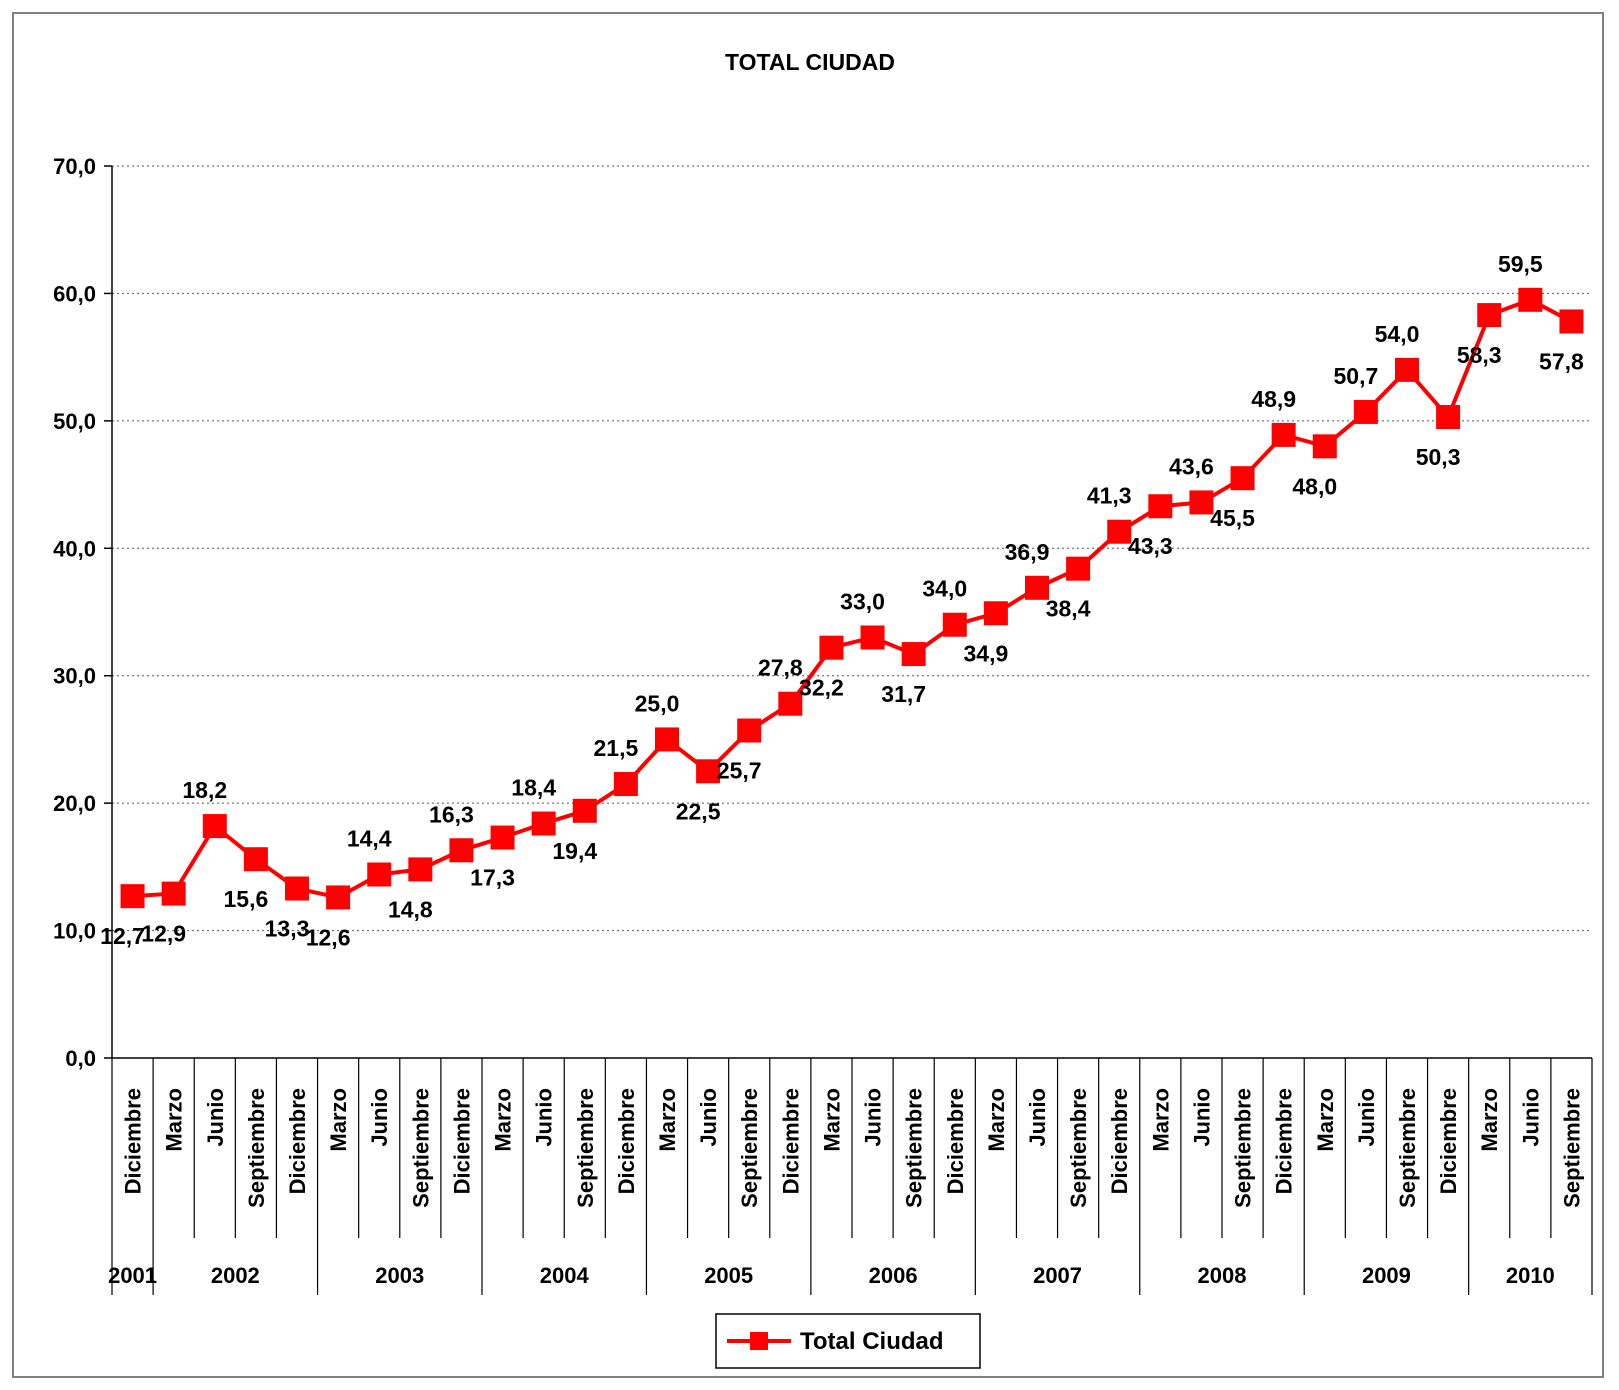 The height and width of the screenshot is (1390, 1619). What do you see at coordinates (1232, 518) in the screenshot?
I see `data-label: 45,5` at bounding box center [1232, 518].